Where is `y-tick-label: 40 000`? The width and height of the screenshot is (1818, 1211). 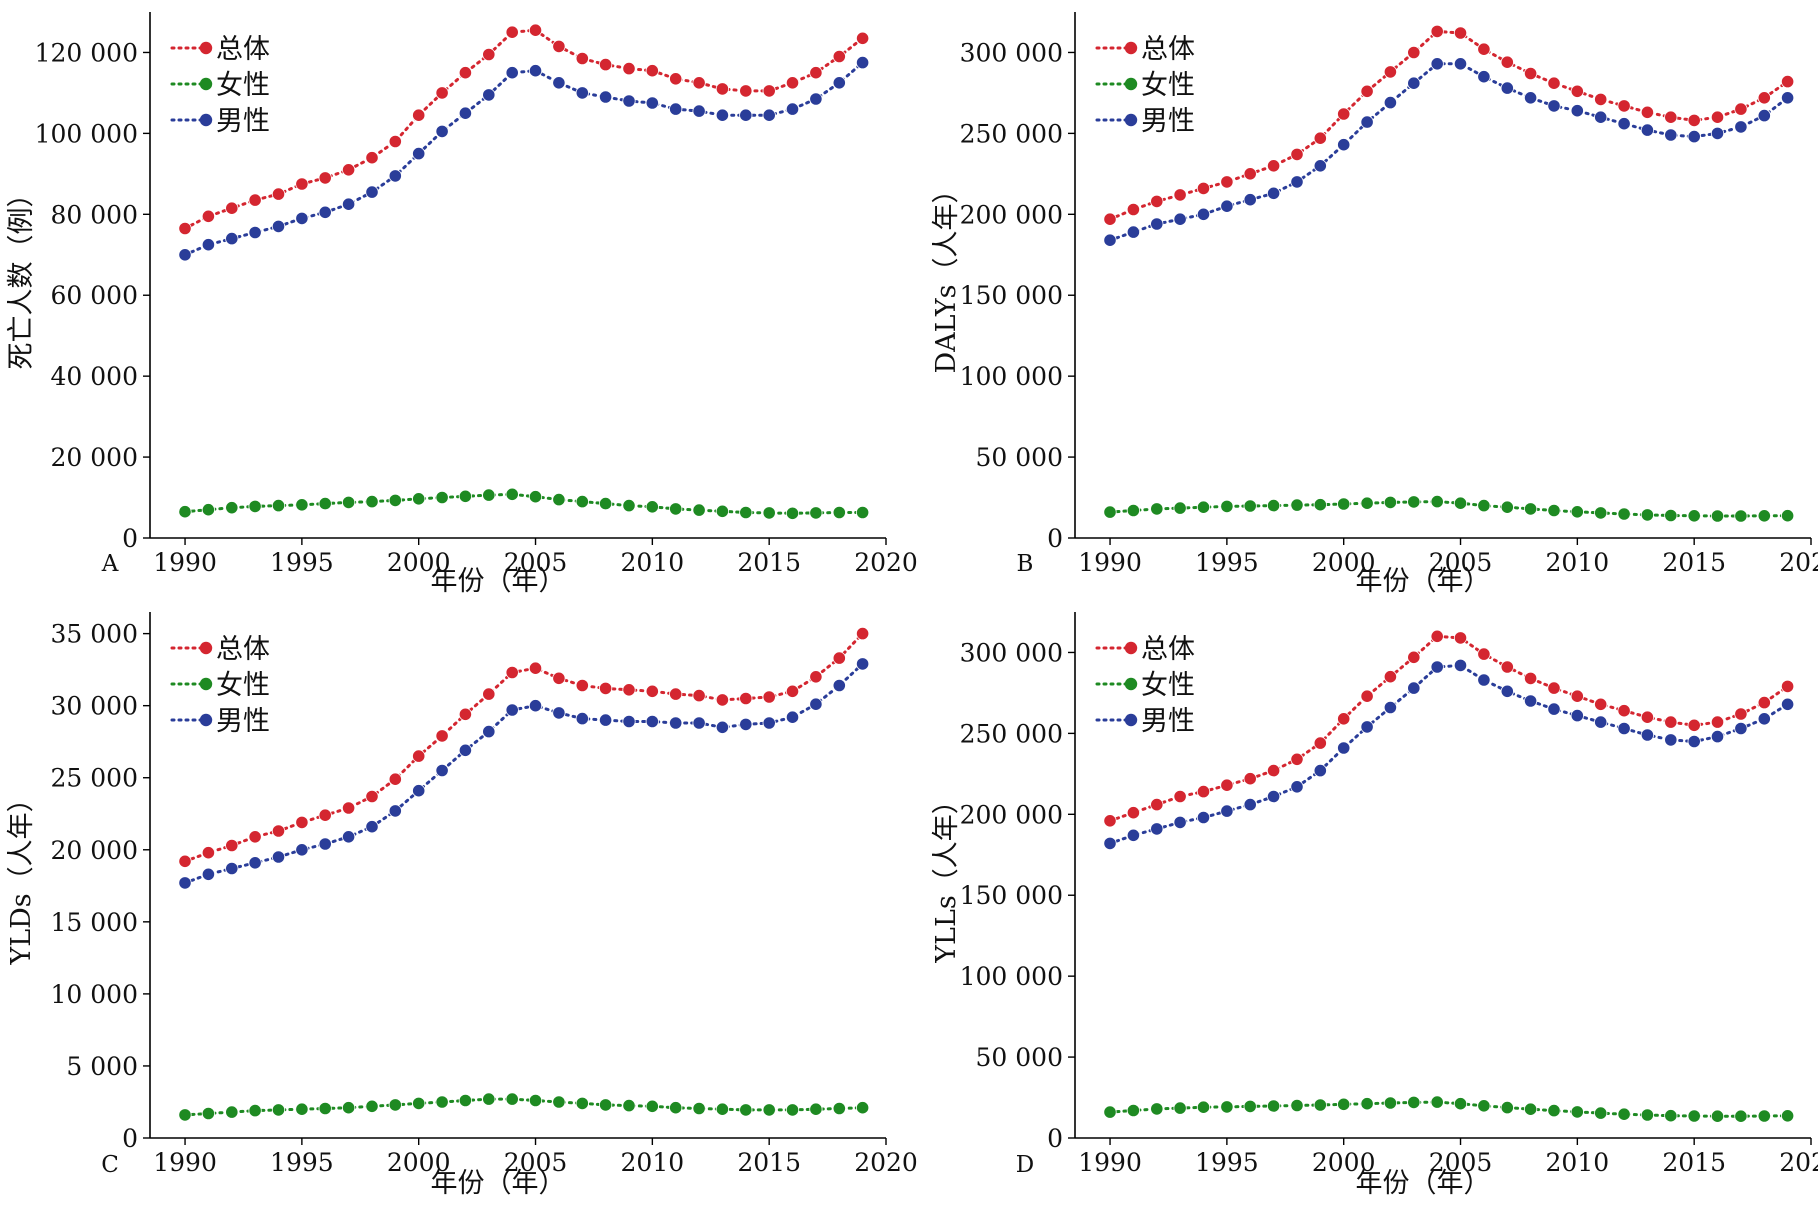
y-tick-label: 40 000 is located at coordinates (94, 376).